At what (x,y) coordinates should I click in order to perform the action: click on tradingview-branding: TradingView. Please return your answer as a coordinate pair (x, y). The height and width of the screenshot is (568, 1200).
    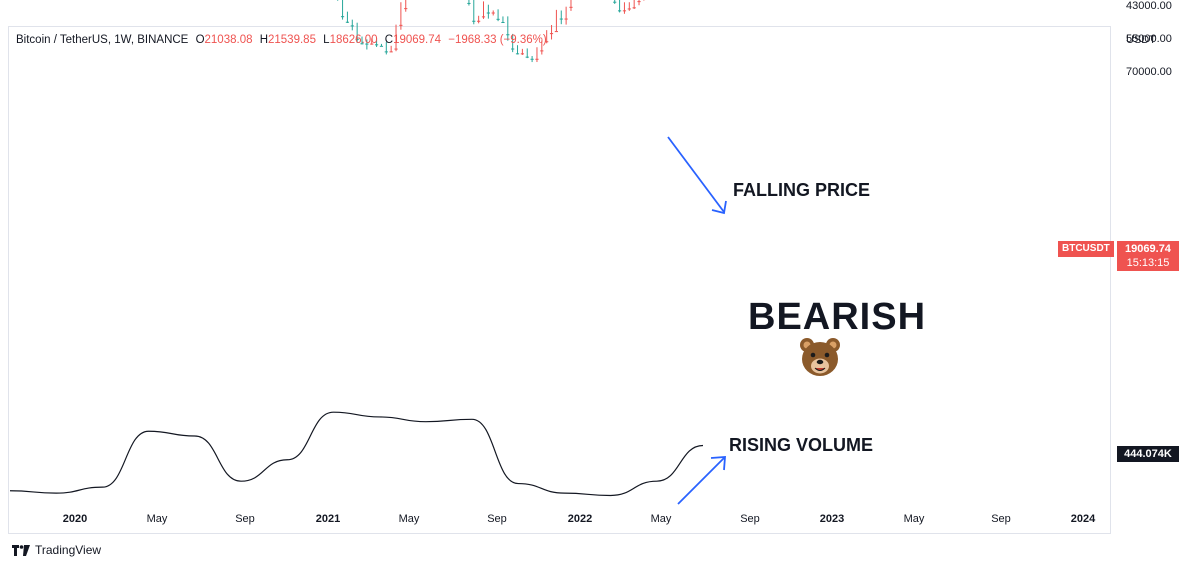
    Looking at the image, I should click on (56, 550).